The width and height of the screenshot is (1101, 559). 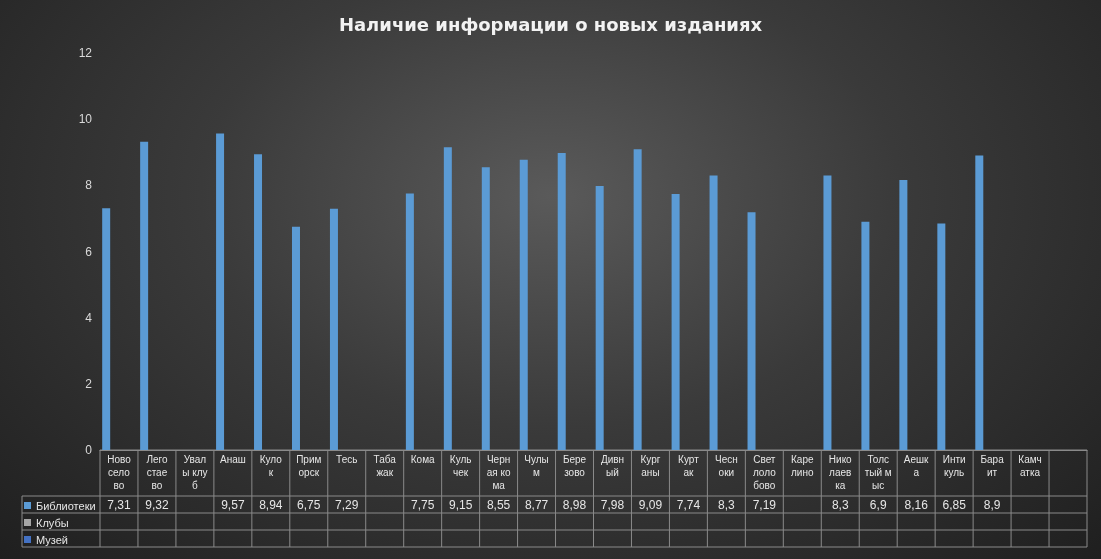 I want to click on y-tick-label: 0, so click(x=89, y=450).